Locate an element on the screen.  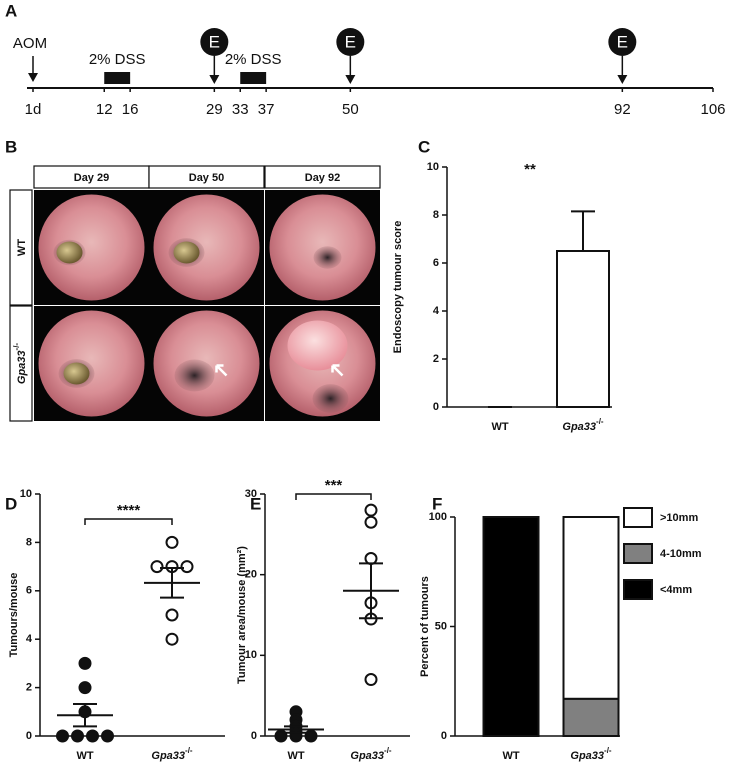
y-tick-label: 30 is located at coordinates (251, 494).